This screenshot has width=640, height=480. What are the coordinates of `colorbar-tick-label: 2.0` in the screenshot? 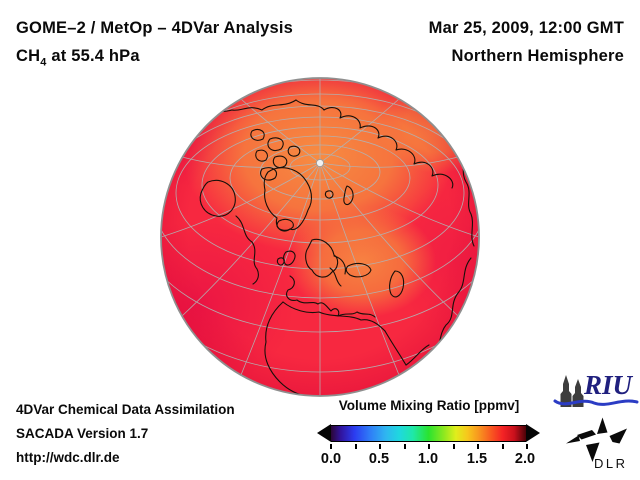 It's located at (525, 459).